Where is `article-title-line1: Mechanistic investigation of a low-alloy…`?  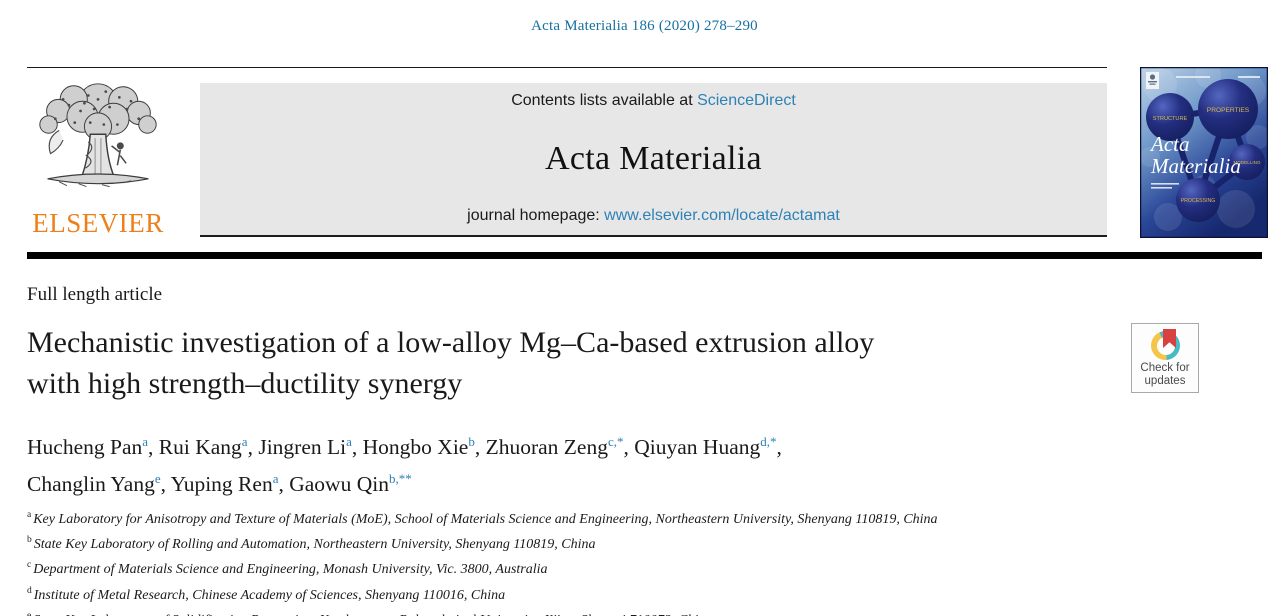
article-title-line1: Mechanistic investigation of a low-alloy… is located at coordinates (451, 342).